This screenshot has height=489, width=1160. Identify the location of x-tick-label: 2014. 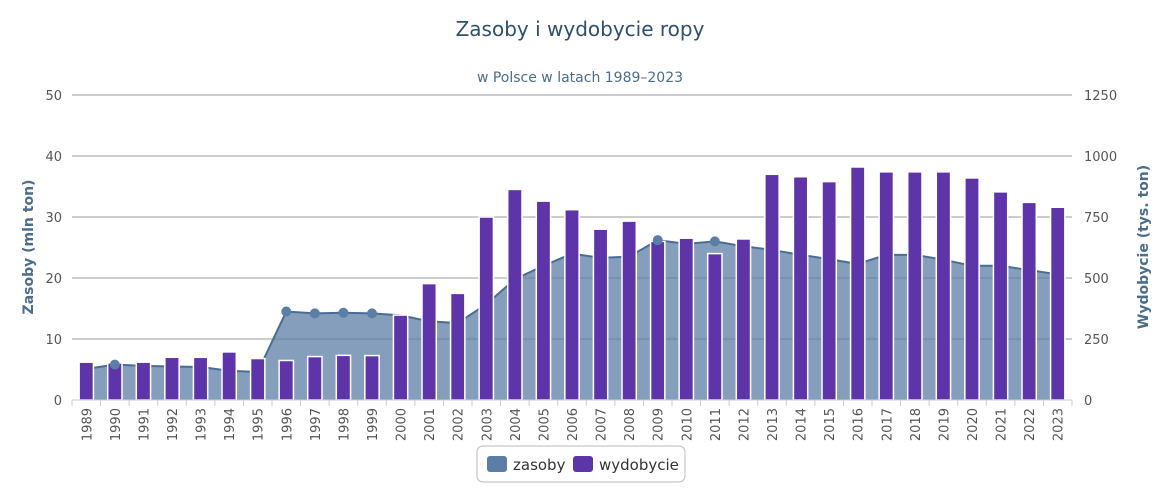
(802, 424).